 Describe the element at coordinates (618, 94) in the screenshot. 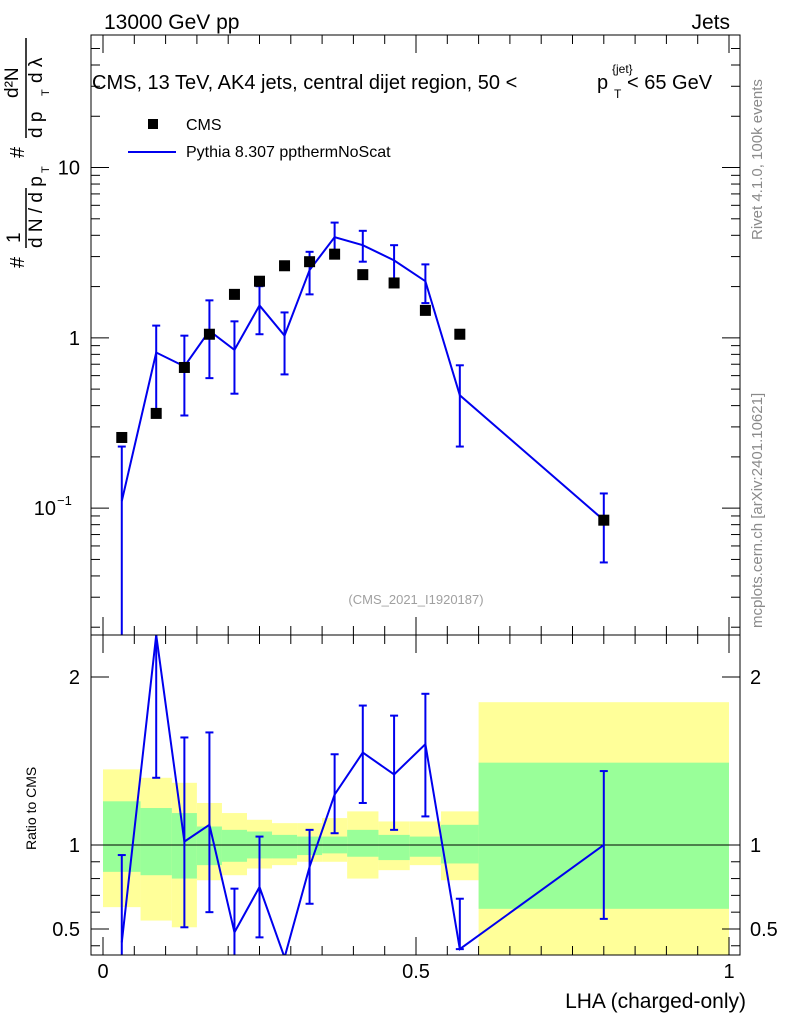

I see `main-title-sub: T` at that location.